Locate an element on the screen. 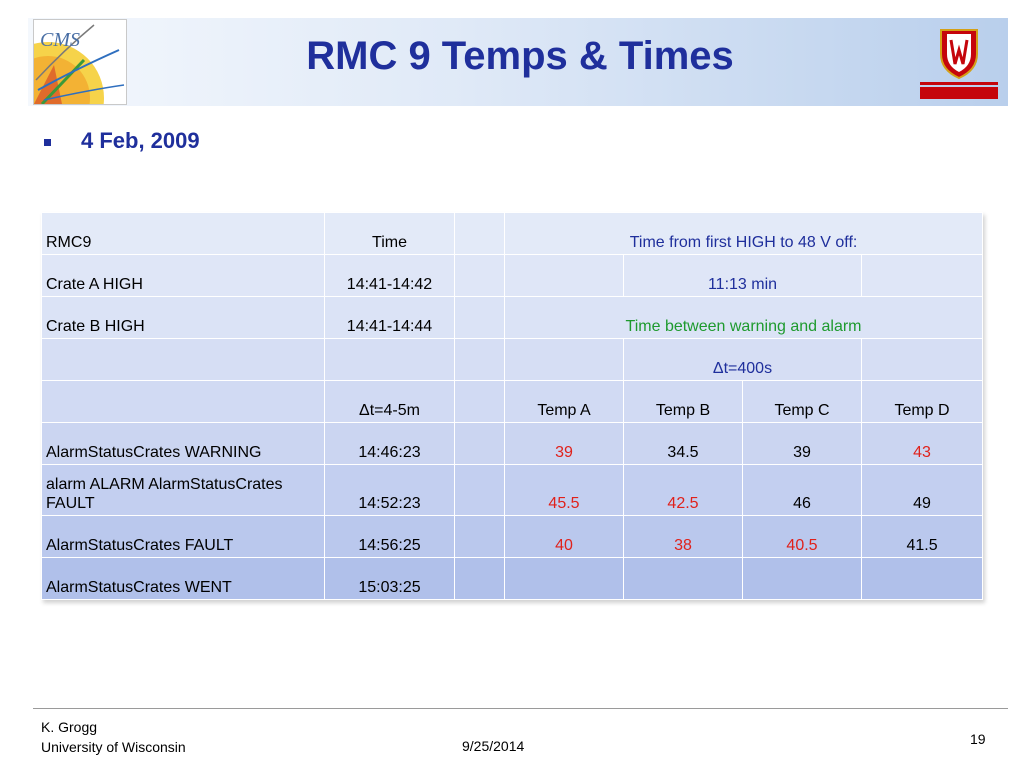 The width and height of the screenshot is (1024, 768). table-cell: 40.5 is located at coordinates (802, 536).